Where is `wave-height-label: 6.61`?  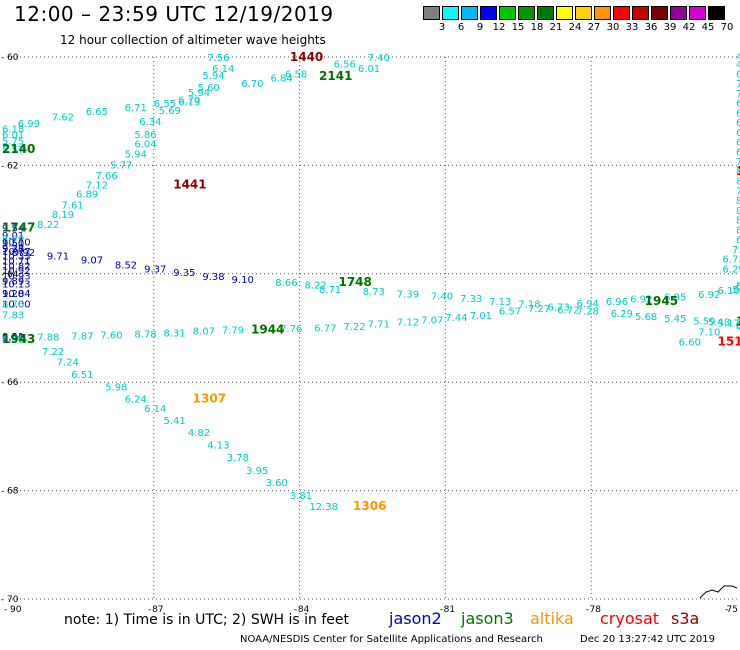
wave-height-label: 6.61 is located at coordinates (738, 240).